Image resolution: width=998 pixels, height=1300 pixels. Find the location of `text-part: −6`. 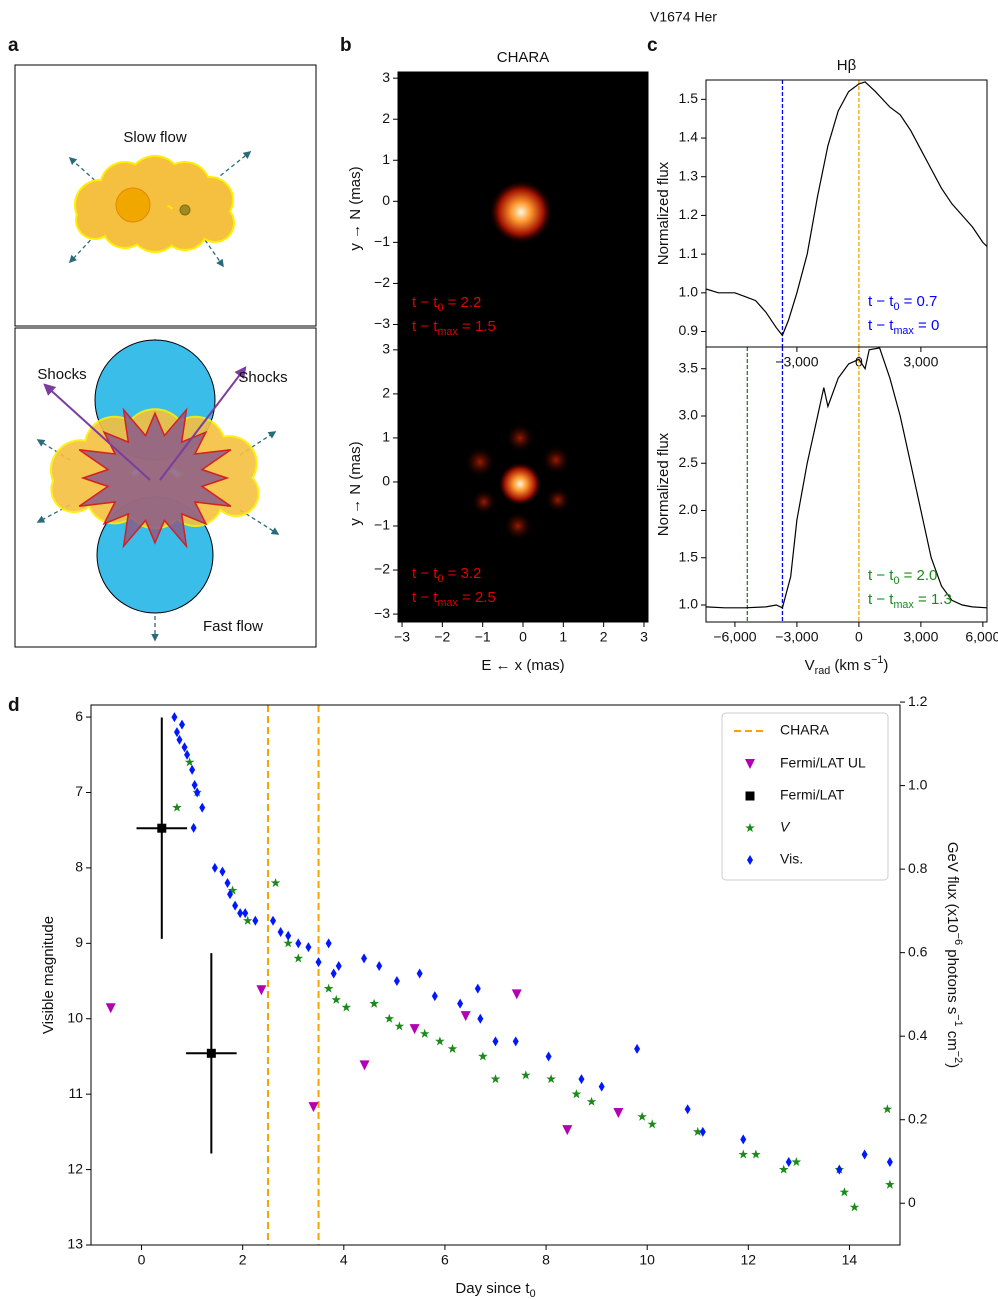

text-part: −6 is located at coordinates (958, 939).